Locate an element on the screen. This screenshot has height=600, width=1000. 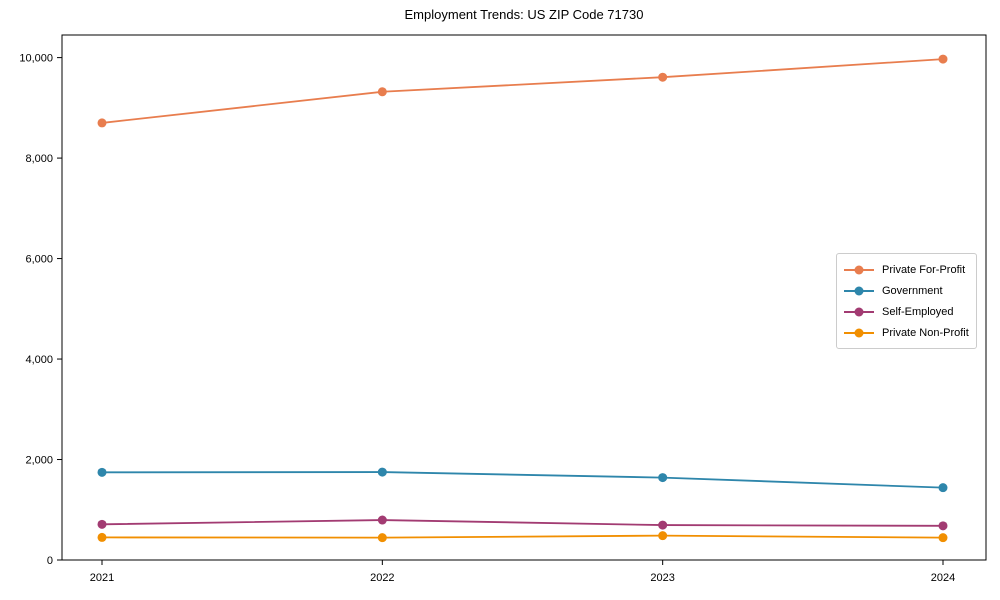
legend-label: Private For-Profit is located at coordinates (924, 269).